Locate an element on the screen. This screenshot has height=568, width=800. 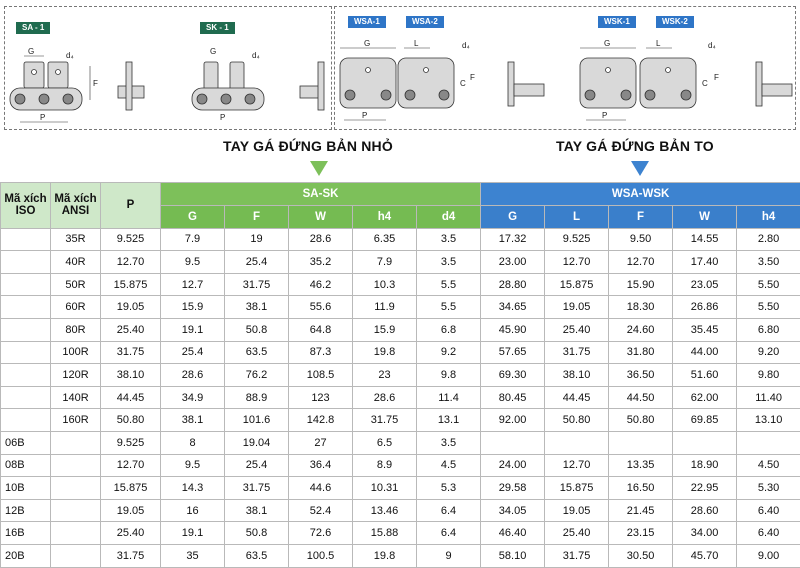
table-cell: 46.2 is located at coordinates (321, 284).